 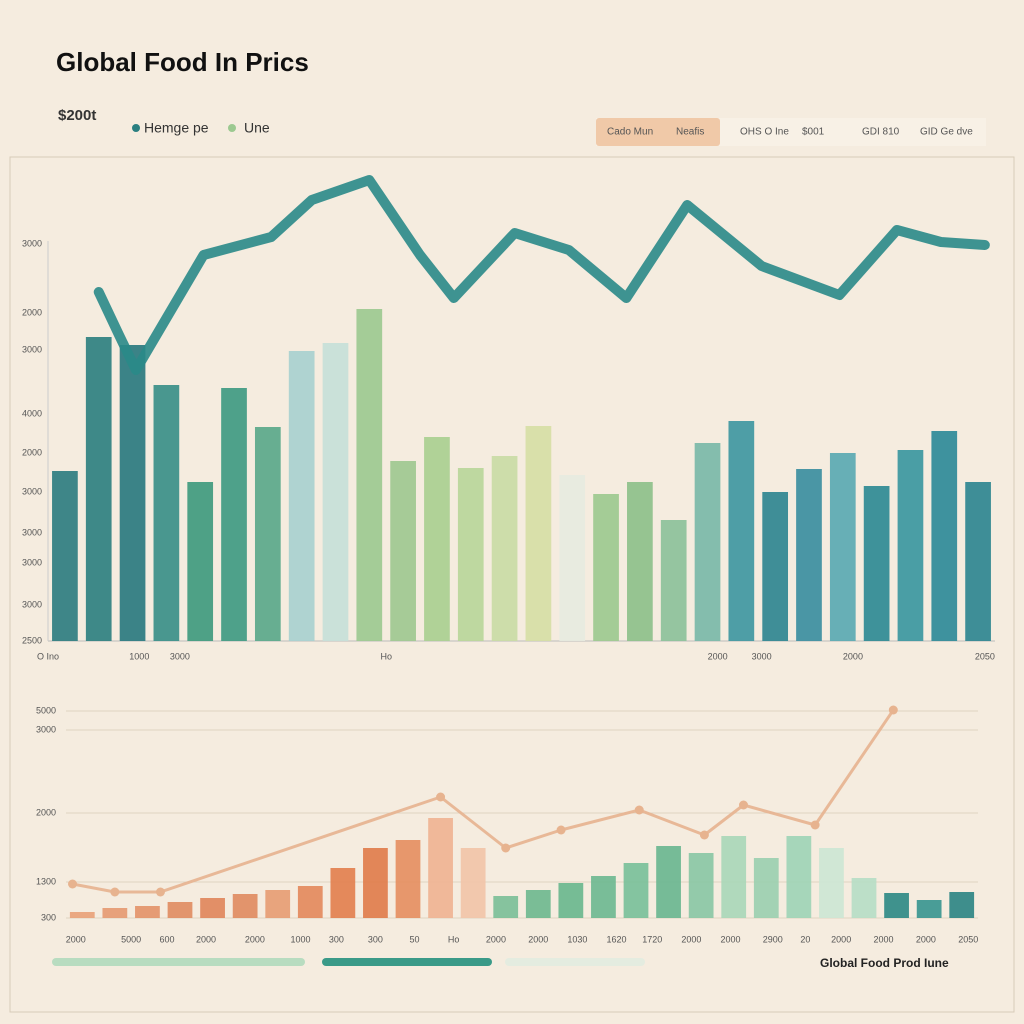 What do you see at coordinates (336, 939) in the screenshot?
I see `x-tick-label: 300` at bounding box center [336, 939].